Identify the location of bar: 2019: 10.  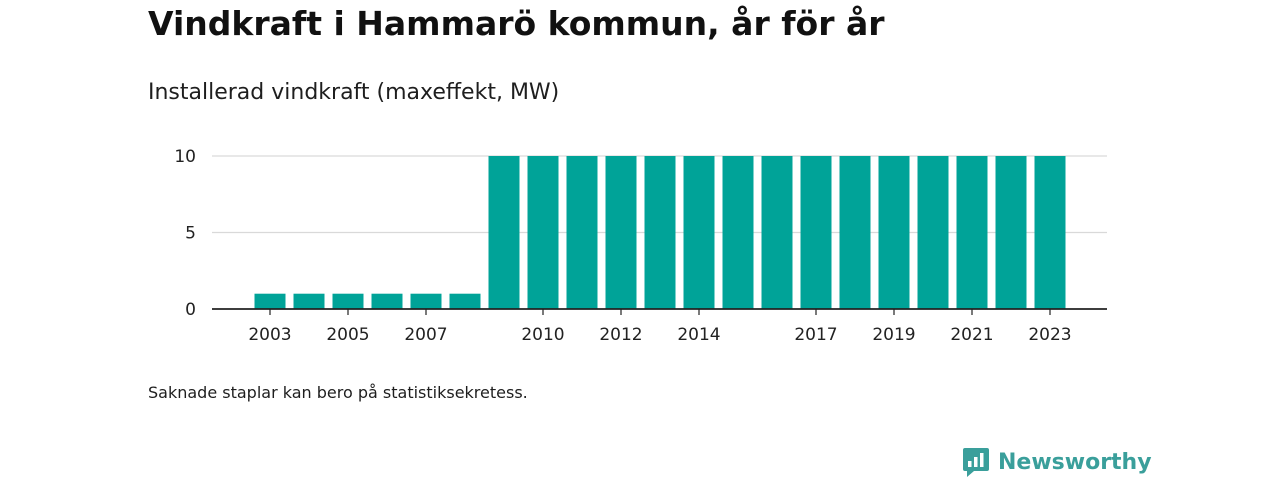
(894, 232).